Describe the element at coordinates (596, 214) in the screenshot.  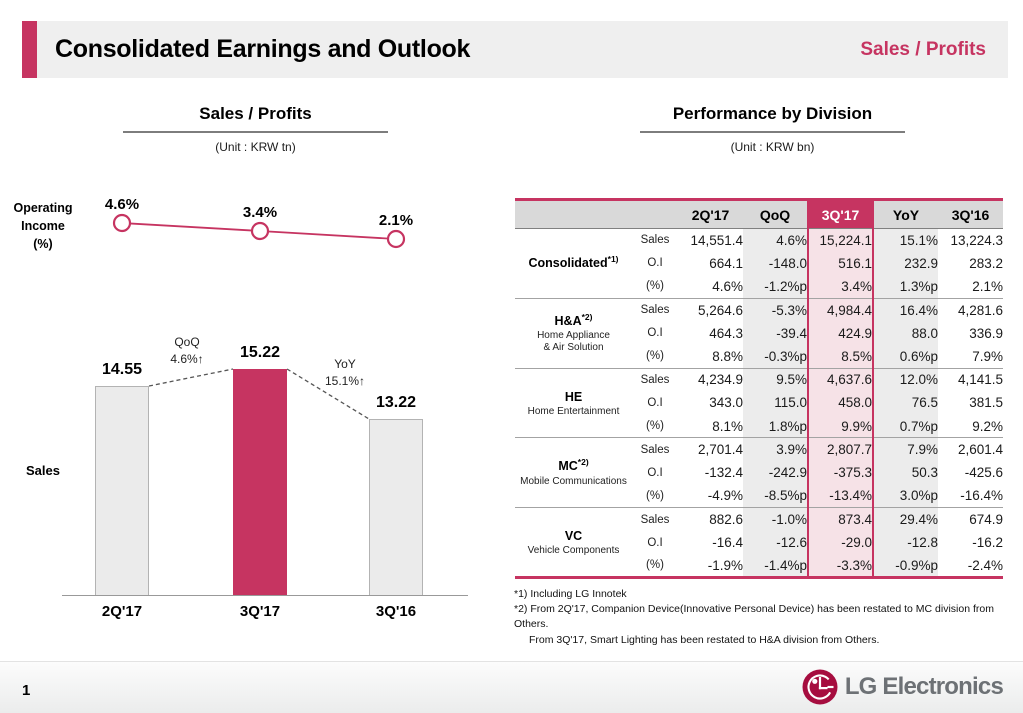
I see `table-header-blank` at that location.